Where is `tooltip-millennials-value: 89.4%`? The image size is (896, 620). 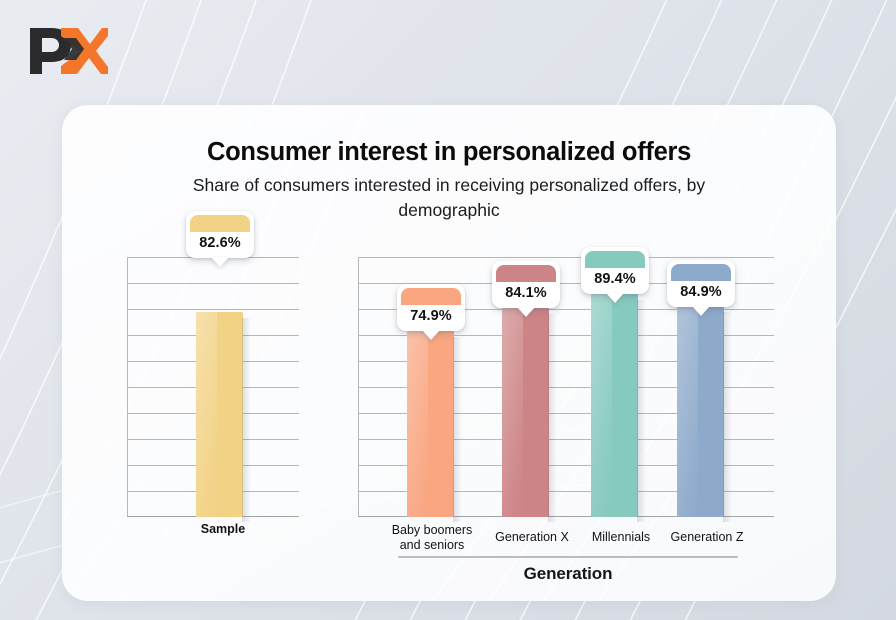
tooltip-millennials-value: 89.4% is located at coordinates (615, 279).